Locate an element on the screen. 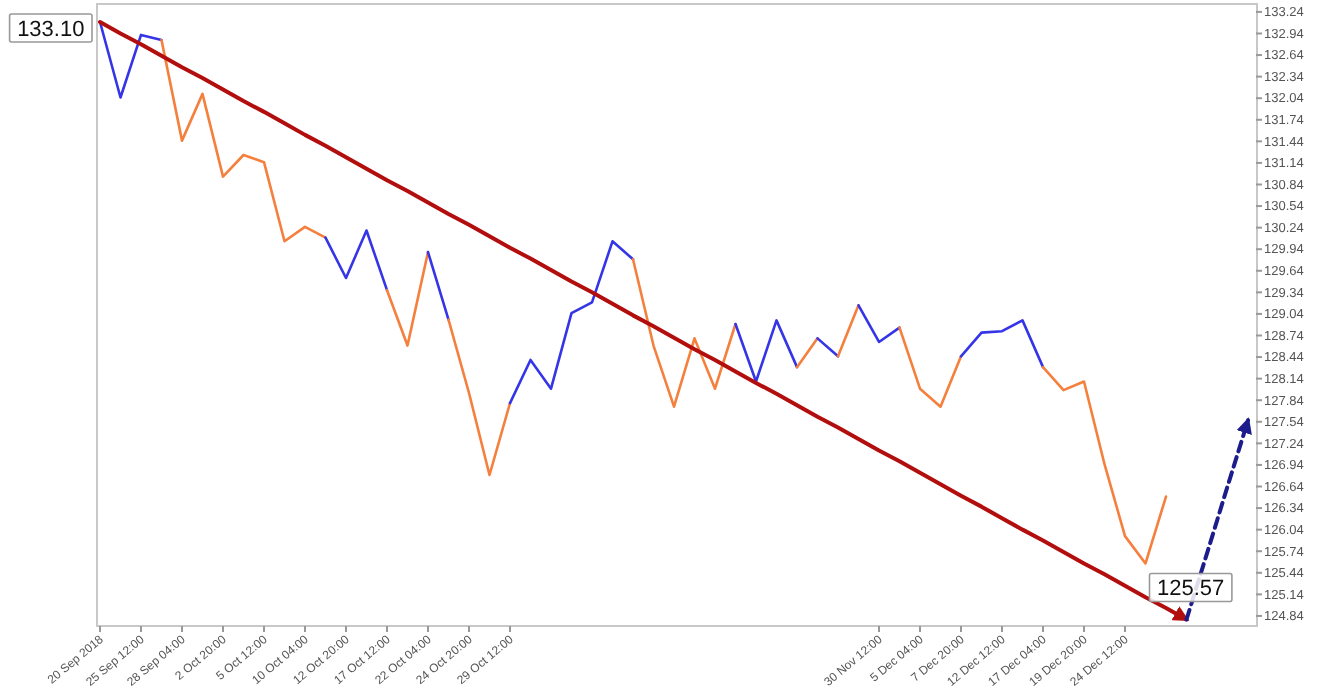 The image size is (1330, 690). text: 133.10 is located at coordinates (51, 29).